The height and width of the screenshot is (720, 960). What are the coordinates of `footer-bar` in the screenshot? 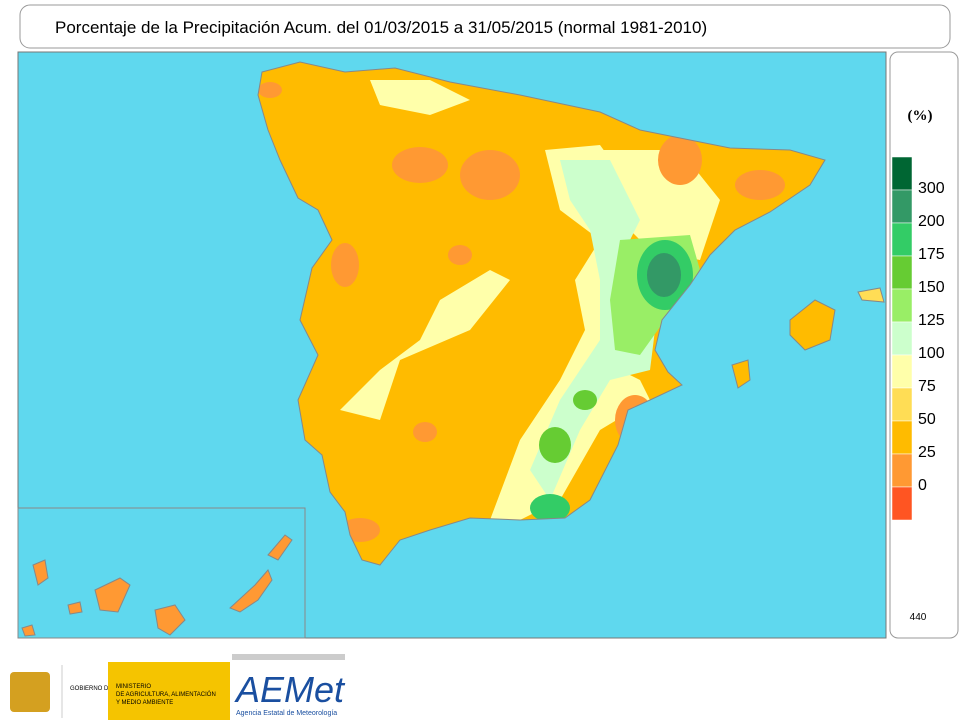 It's located at (288, 657).